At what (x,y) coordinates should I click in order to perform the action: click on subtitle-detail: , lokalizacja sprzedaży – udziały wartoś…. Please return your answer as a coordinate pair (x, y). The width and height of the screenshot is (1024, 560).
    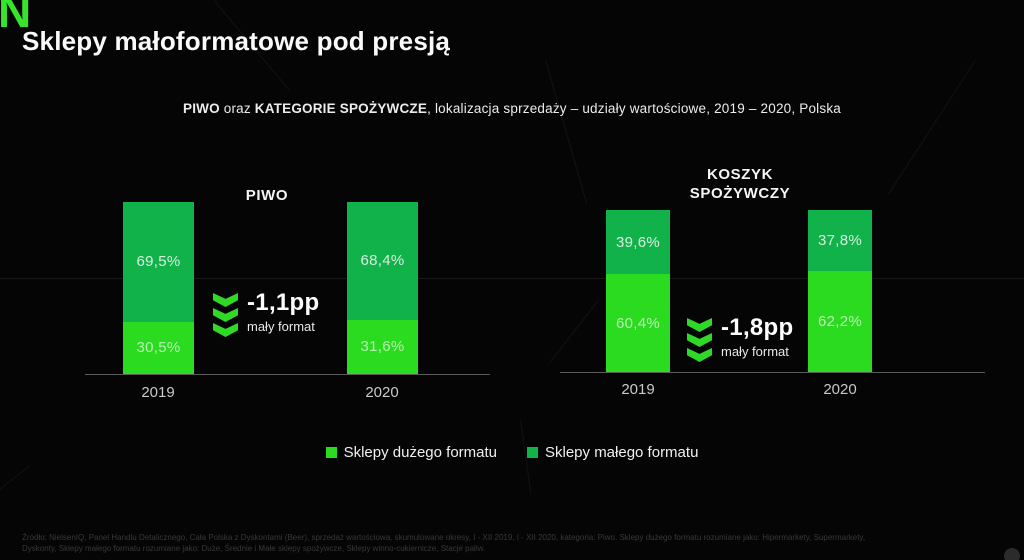
    Looking at the image, I should click on (634, 108).